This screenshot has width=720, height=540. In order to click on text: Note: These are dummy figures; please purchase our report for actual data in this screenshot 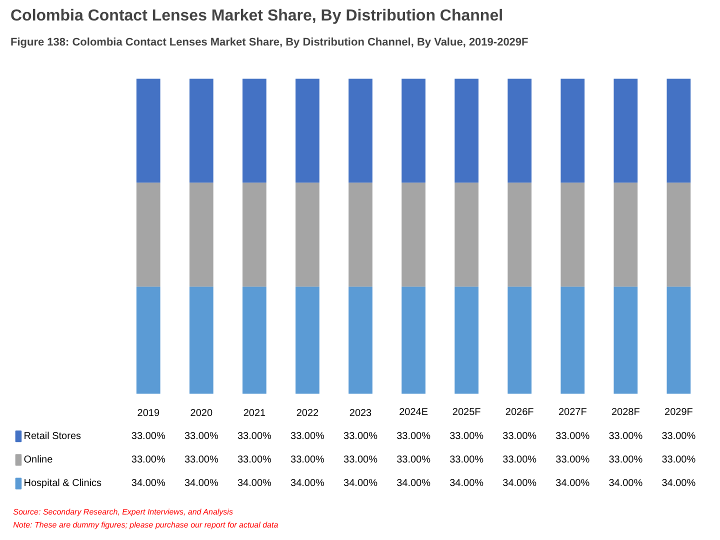, I will do `click(146, 525)`.